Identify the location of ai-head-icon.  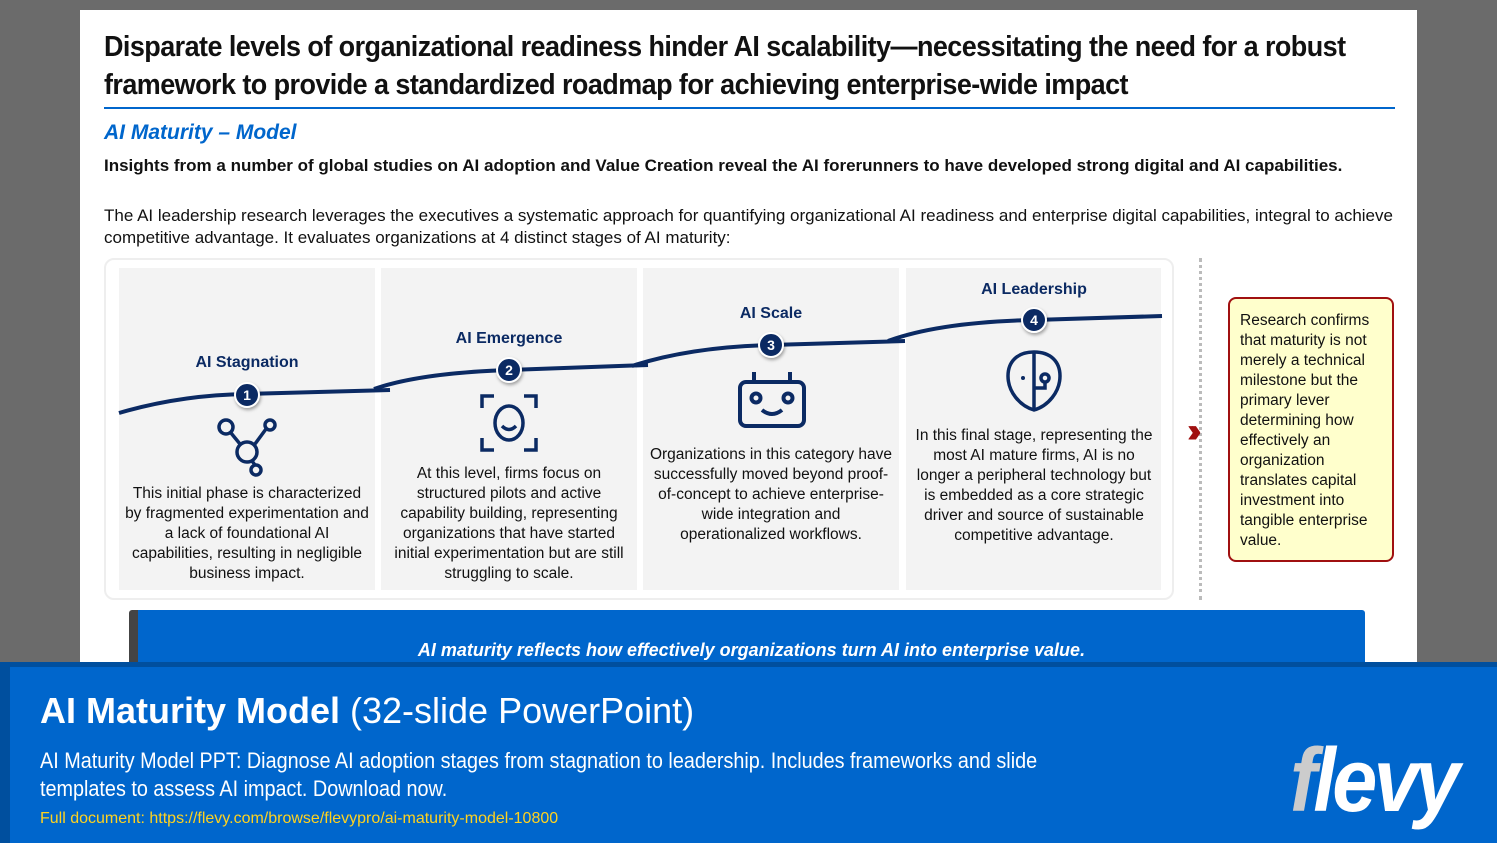
(1034, 381).